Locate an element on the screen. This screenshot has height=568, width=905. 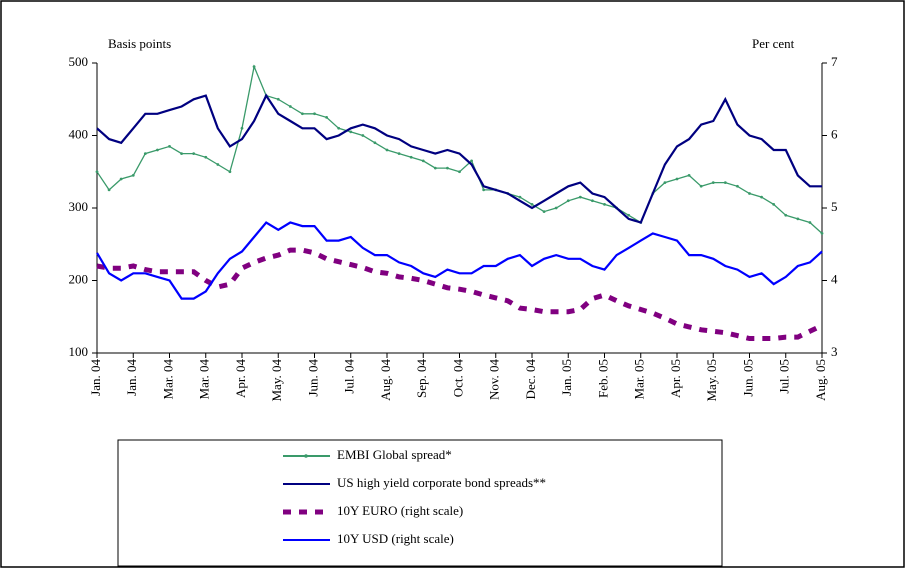
x-tick-label: Dec. 04 is located at coordinates (530, 379).